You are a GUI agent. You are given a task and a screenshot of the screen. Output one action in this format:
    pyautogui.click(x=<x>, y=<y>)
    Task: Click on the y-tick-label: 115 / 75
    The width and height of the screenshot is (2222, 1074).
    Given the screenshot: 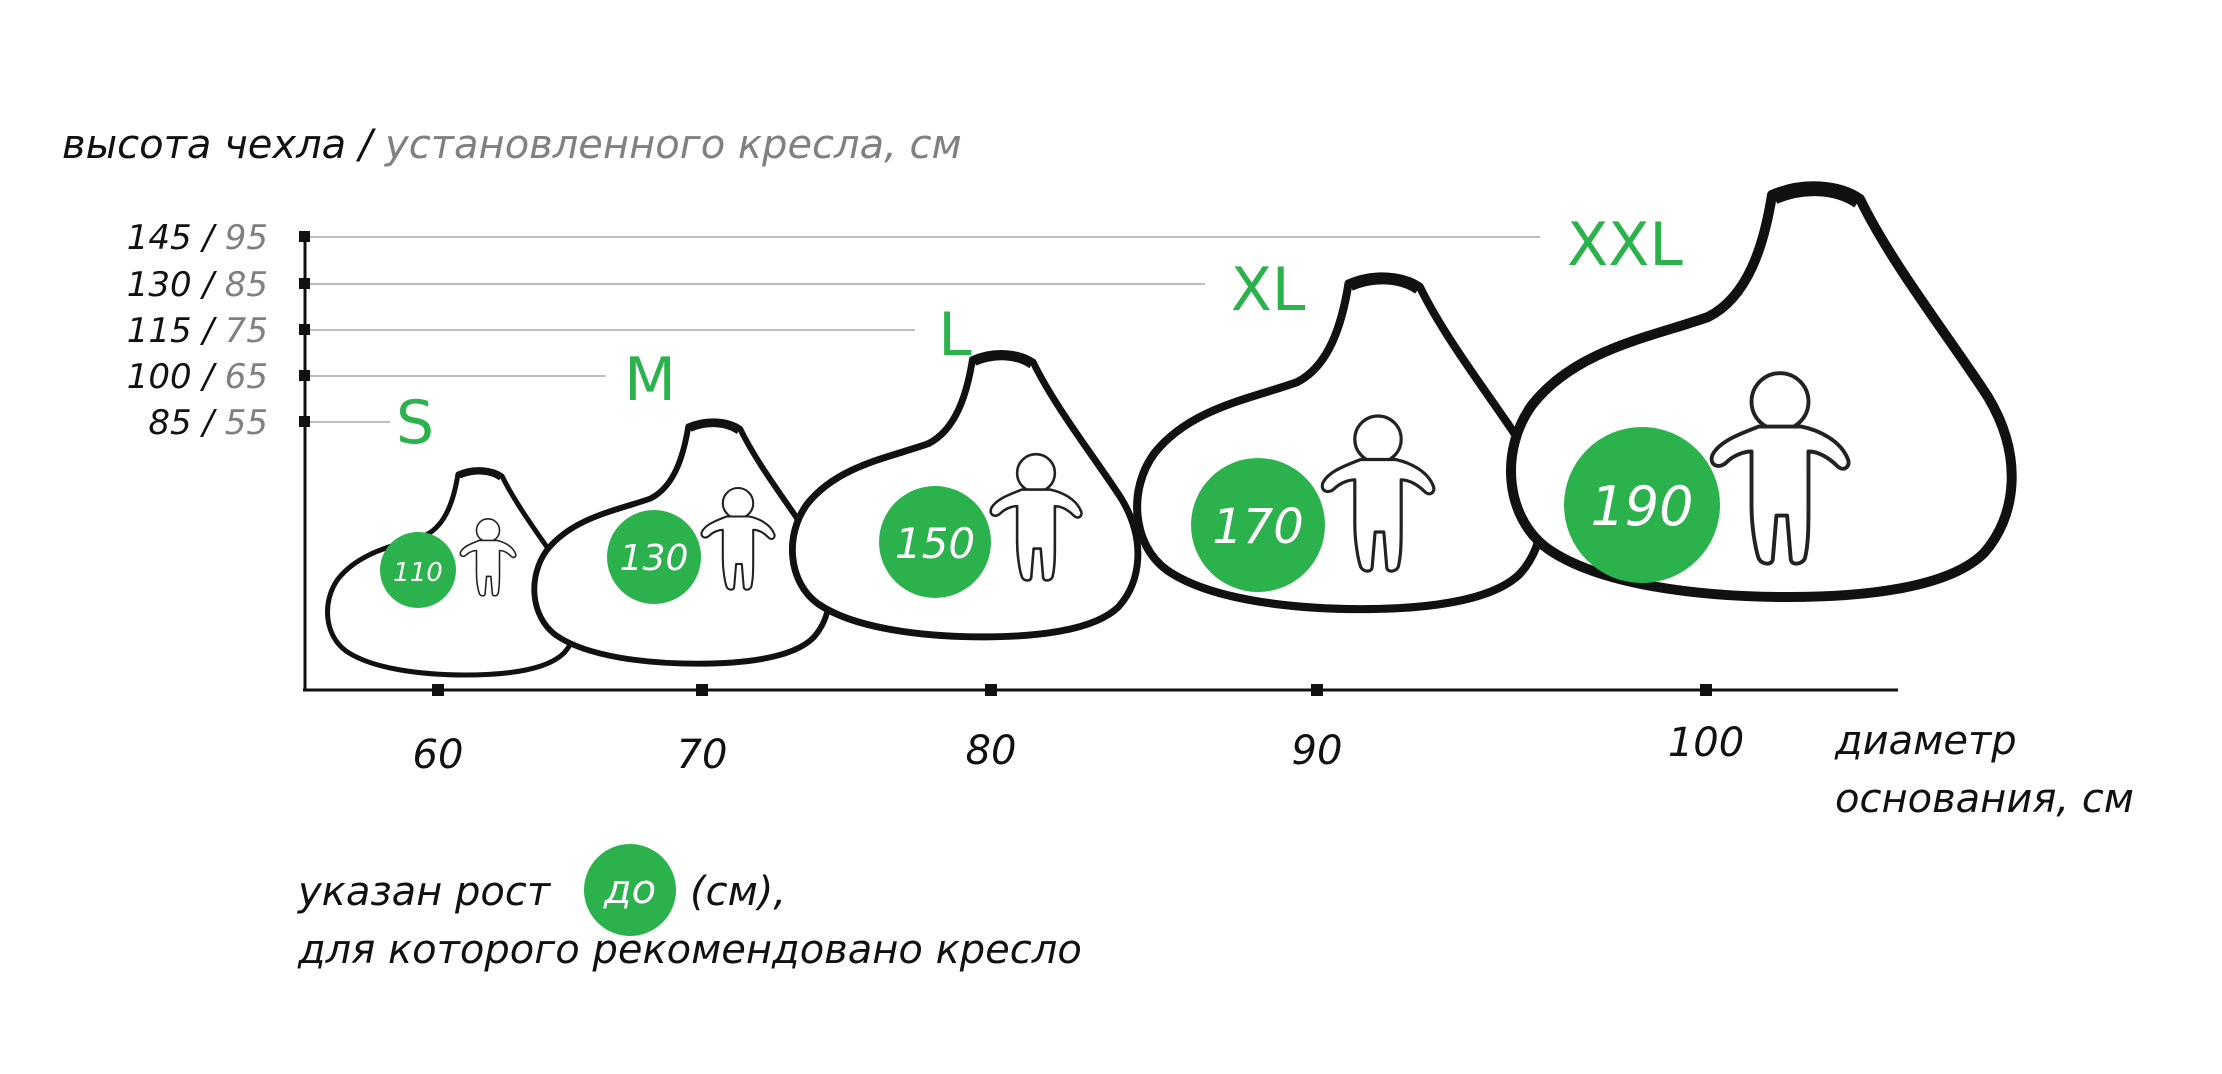 What is the action you would take?
    pyautogui.click(x=197, y=331)
    